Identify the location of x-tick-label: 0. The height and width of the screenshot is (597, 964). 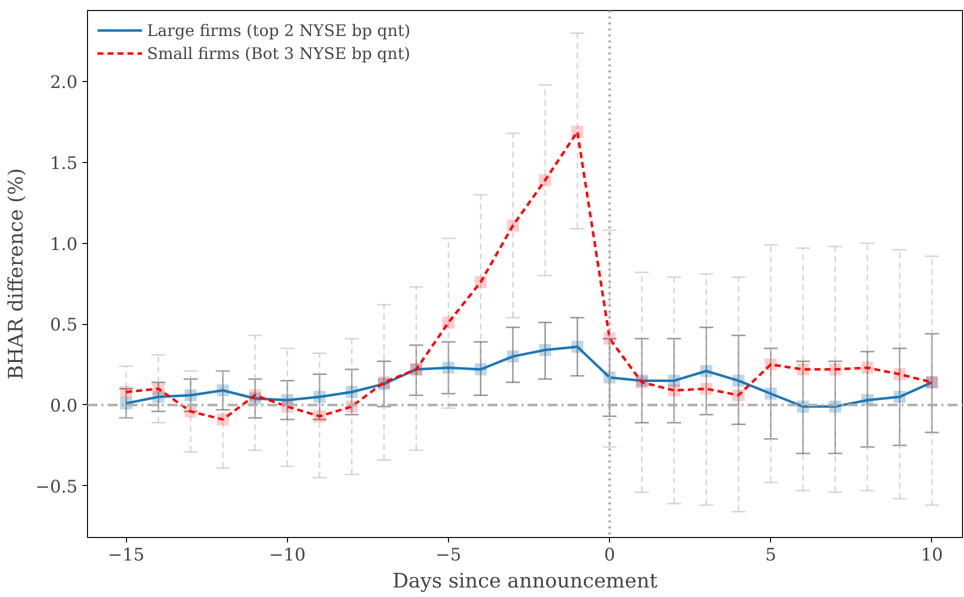
(610, 556).